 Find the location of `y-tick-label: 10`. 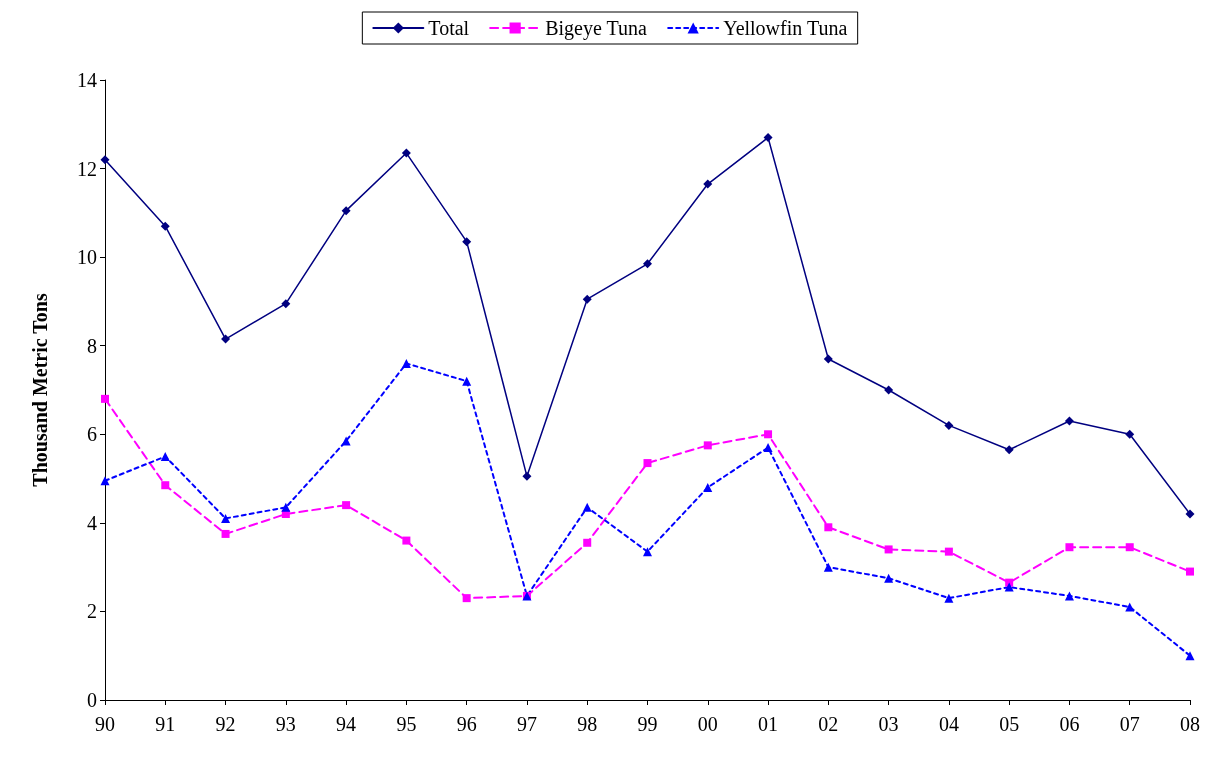

y-tick-label: 10 is located at coordinates (87, 257).